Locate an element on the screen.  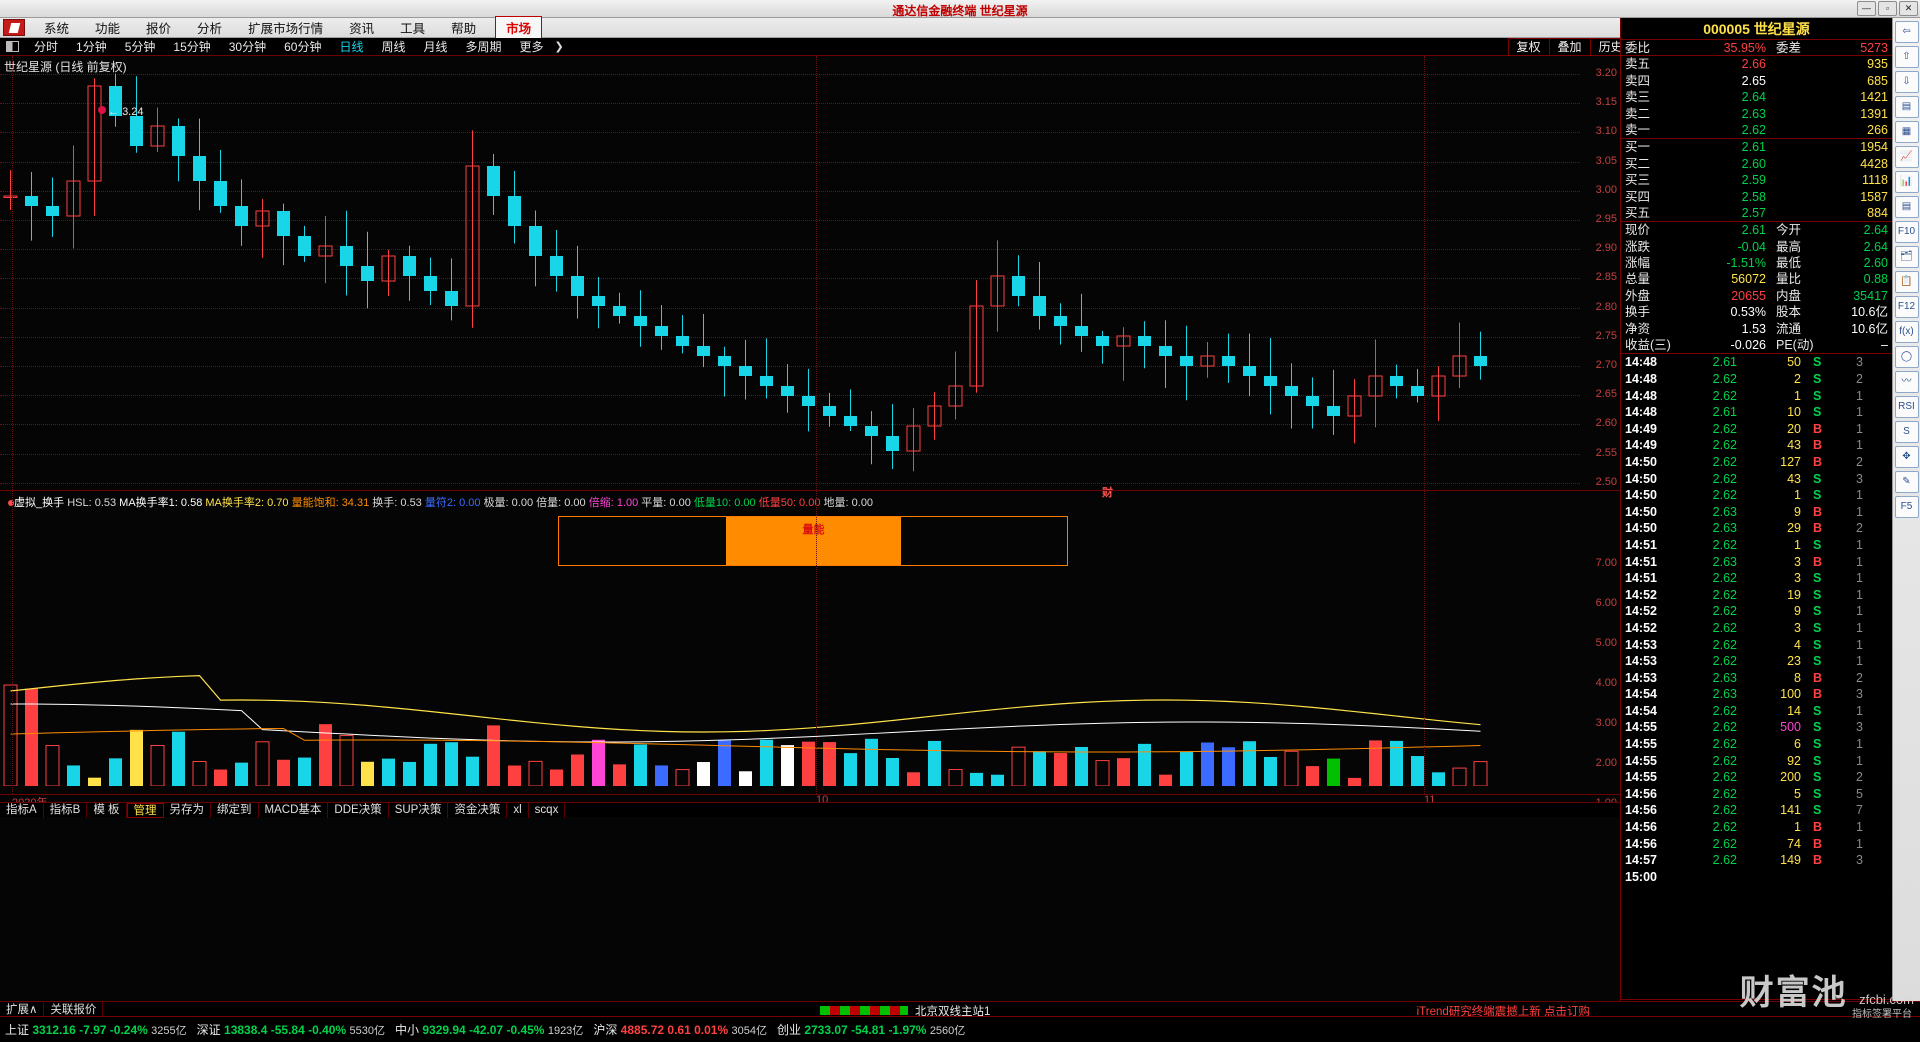
bid-row: 买四 2.58 1587 is located at coordinates (1756, 197).